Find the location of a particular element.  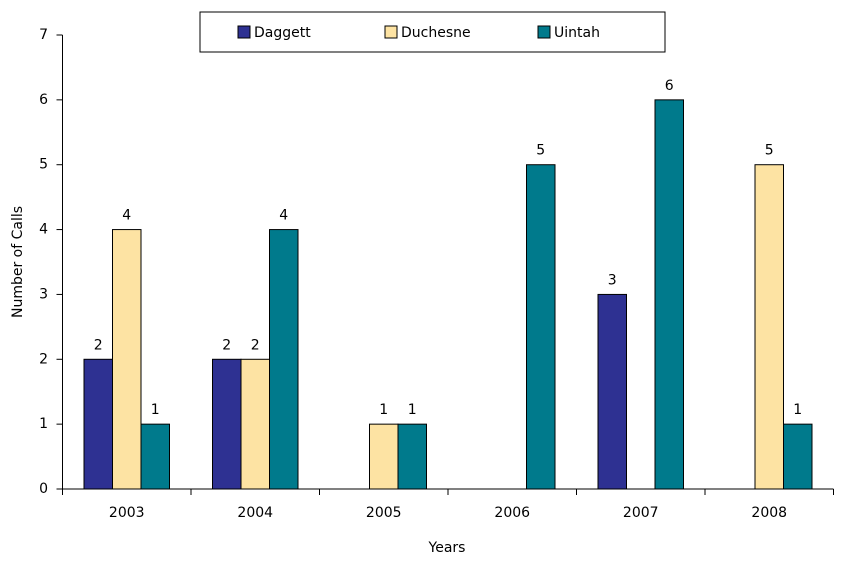

value-label: 3 is located at coordinates (612, 280).